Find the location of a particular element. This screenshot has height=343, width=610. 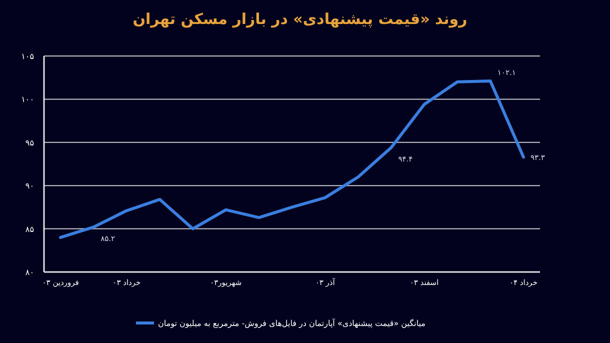

y-tick-label: ۹۵ is located at coordinates (29, 143).